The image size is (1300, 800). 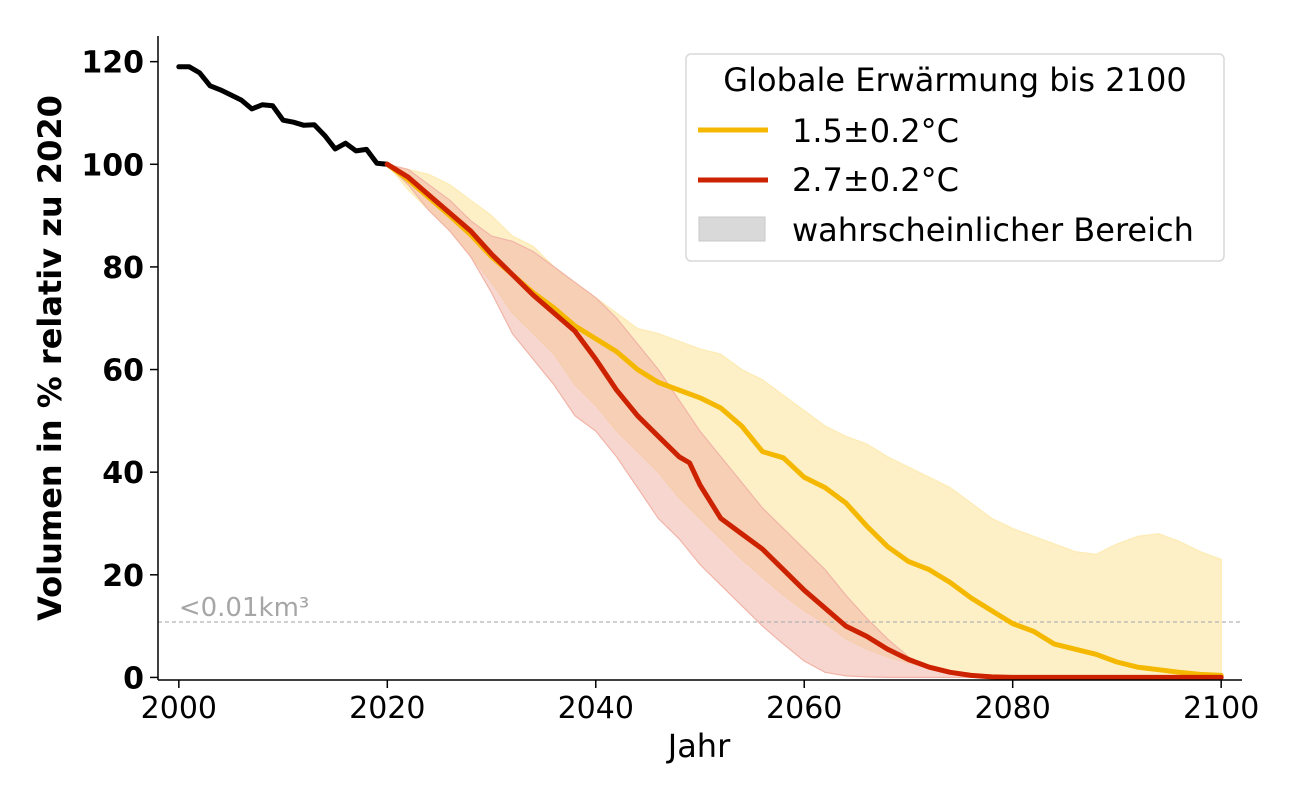 What do you see at coordinates (954, 80) in the screenshot?
I see `legend-title: Globale Erwärmung bis 2100` at bounding box center [954, 80].